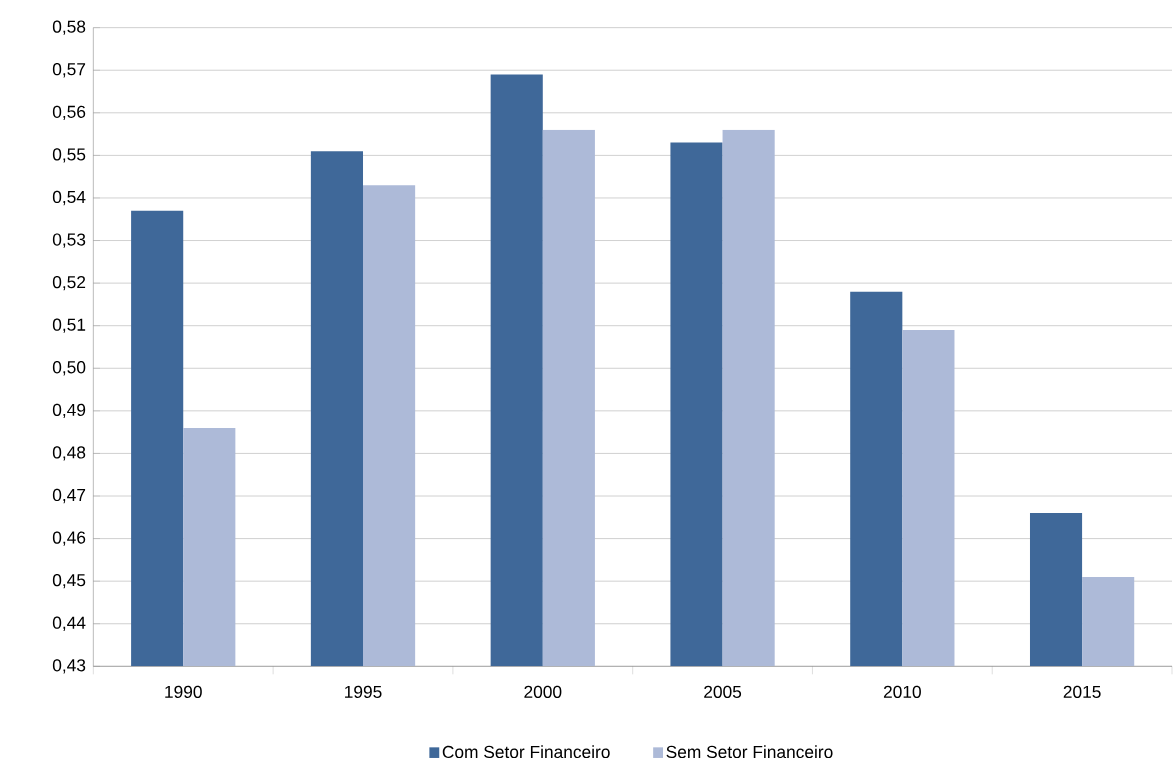 The width and height of the screenshot is (1176, 773). What do you see at coordinates (69, 240) in the screenshot?
I see `y-tick-label: 0,53` at bounding box center [69, 240].